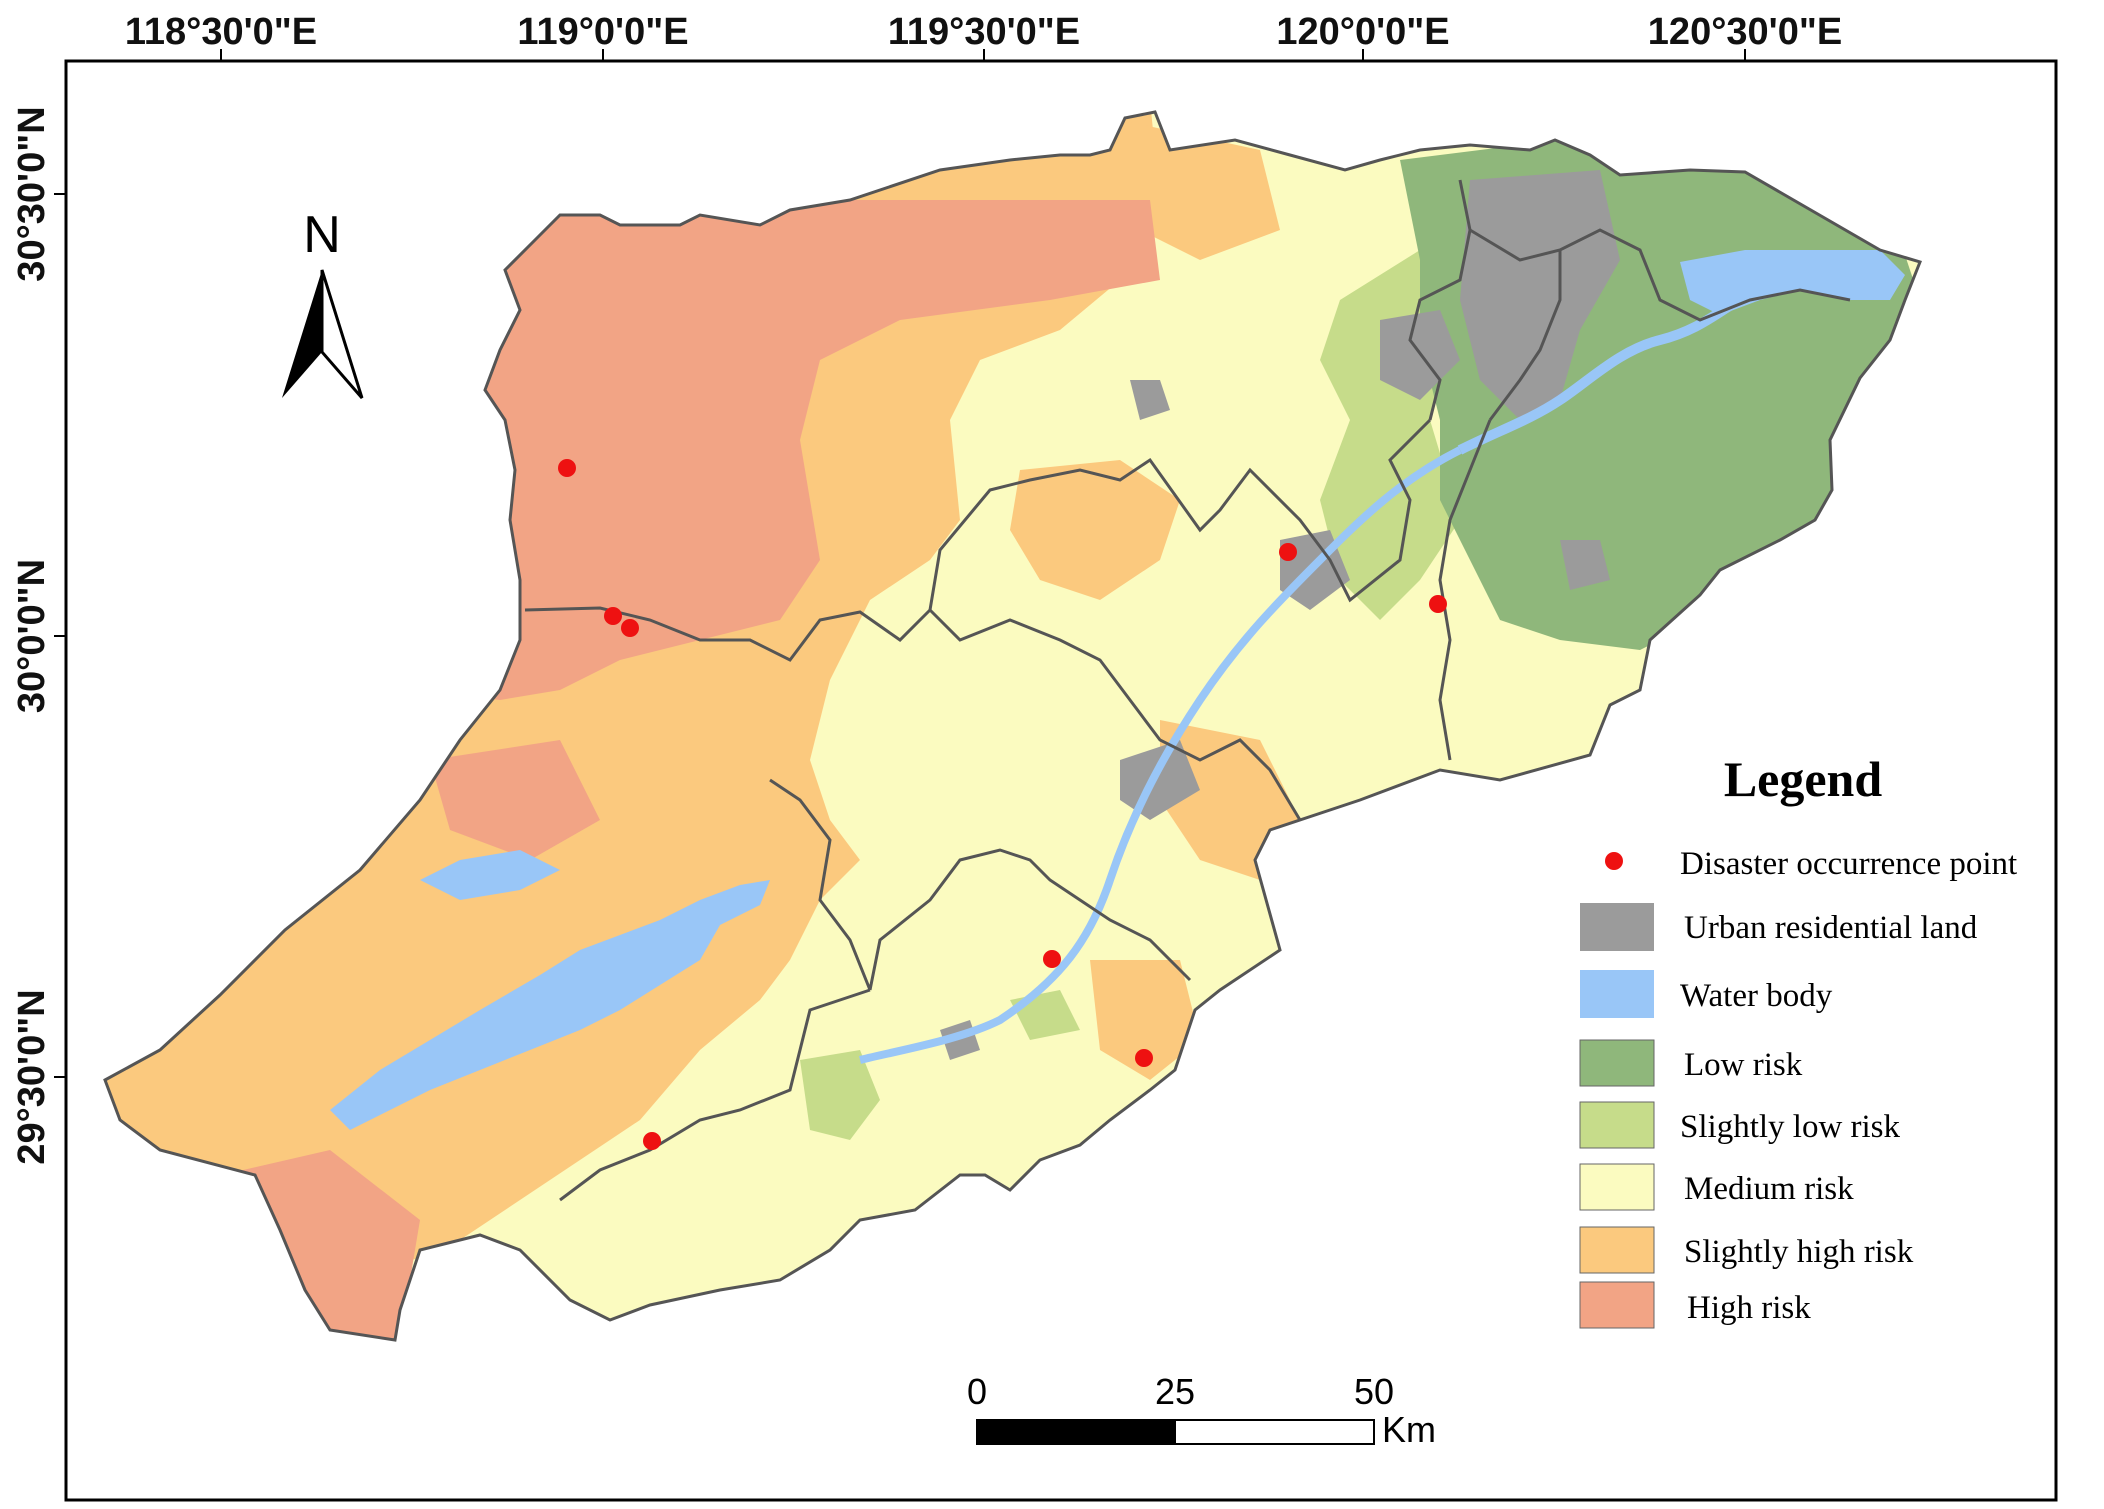 The height and width of the screenshot is (1509, 2104). Describe the element at coordinates (1362, 32) in the screenshot. I see `longitude-label: 120°0'0"E` at that location.